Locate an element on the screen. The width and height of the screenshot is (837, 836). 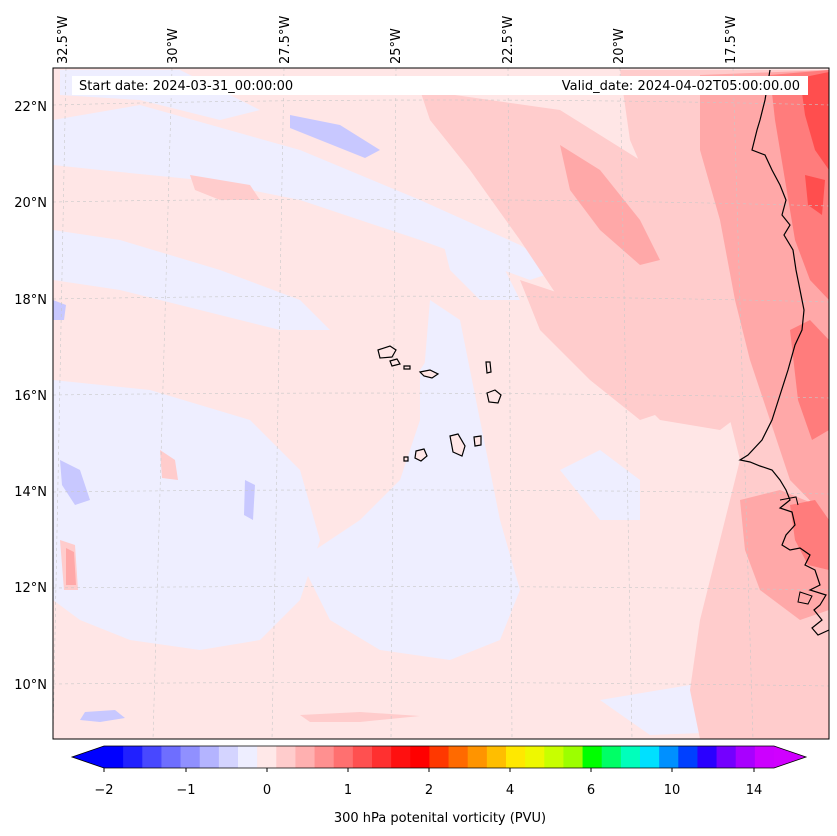
lon-label: 25°W is located at coordinates (396, 46).